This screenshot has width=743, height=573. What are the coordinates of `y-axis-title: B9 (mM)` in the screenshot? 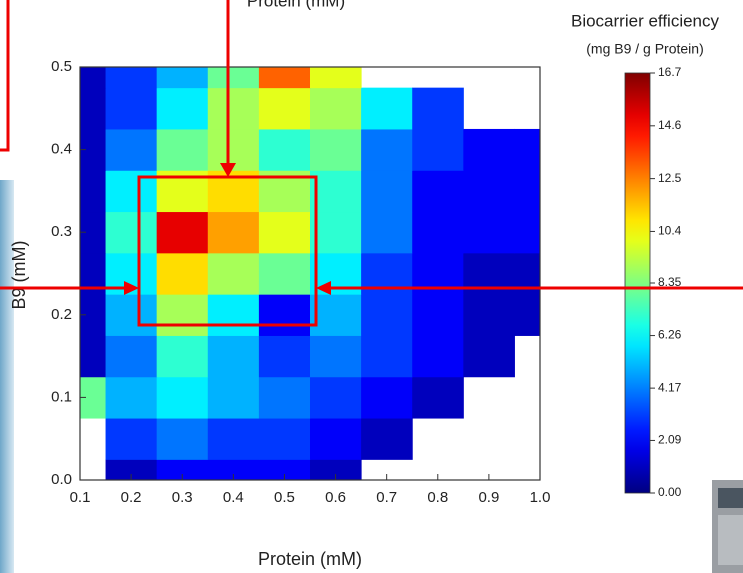 It's located at (19, 275).